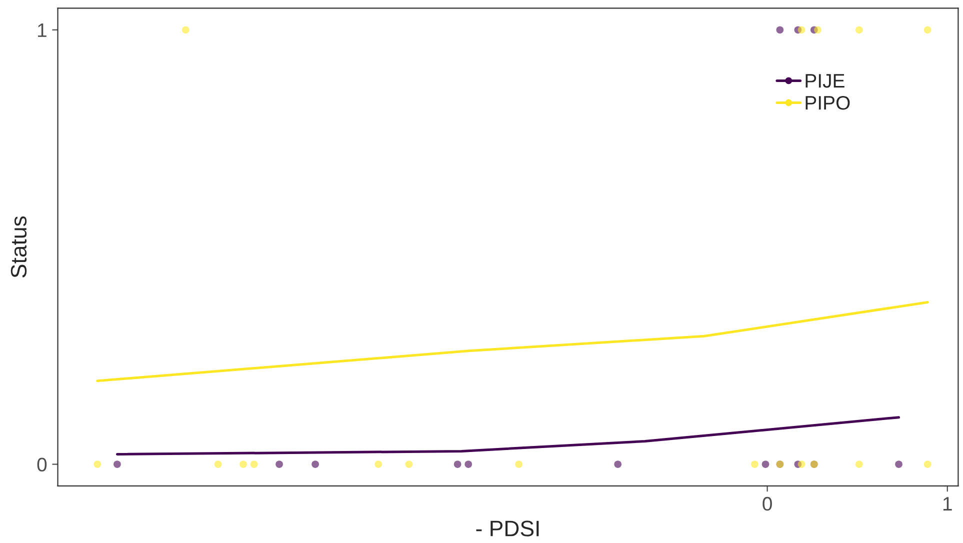 The width and height of the screenshot is (963, 543). I want to click on legend-label: PIJE, so click(825, 81).